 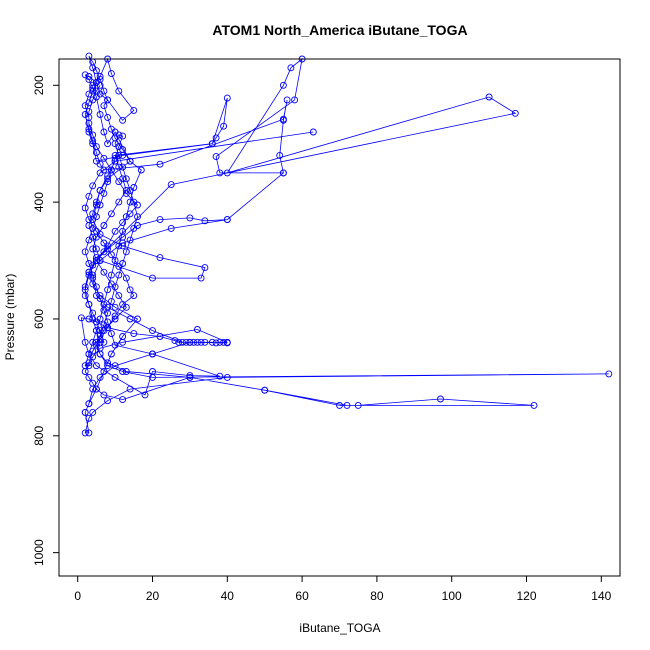 What do you see at coordinates (601, 596) in the screenshot?
I see `x-tick-label: 140` at bounding box center [601, 596].